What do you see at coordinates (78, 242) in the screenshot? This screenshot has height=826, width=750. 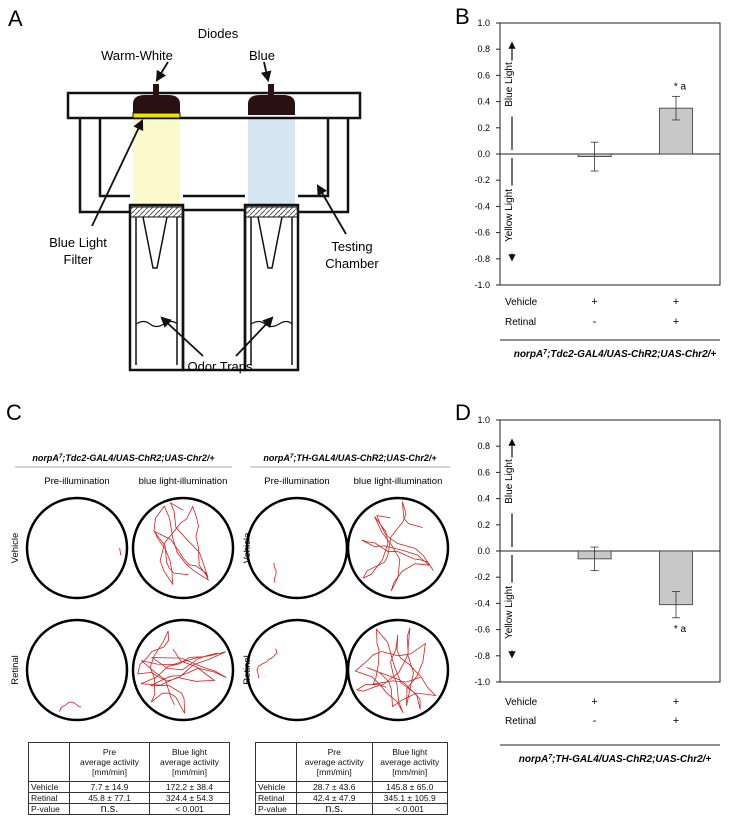 I see `diagram-label: Blue Light` at bounding box center [78, 242].